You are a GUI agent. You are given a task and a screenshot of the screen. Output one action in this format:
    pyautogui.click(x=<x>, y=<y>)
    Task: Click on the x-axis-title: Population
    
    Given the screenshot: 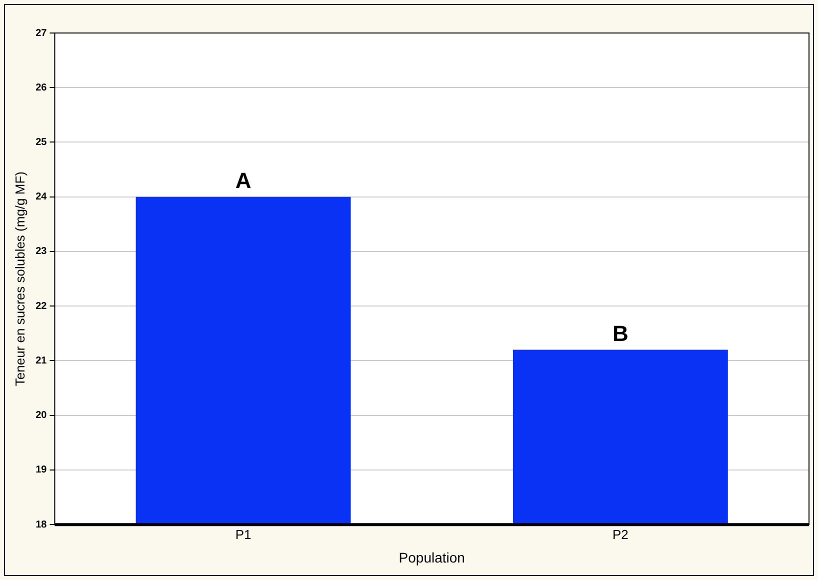 What is the action you would take?
    pyautogui.click(x=431, y=557)
    